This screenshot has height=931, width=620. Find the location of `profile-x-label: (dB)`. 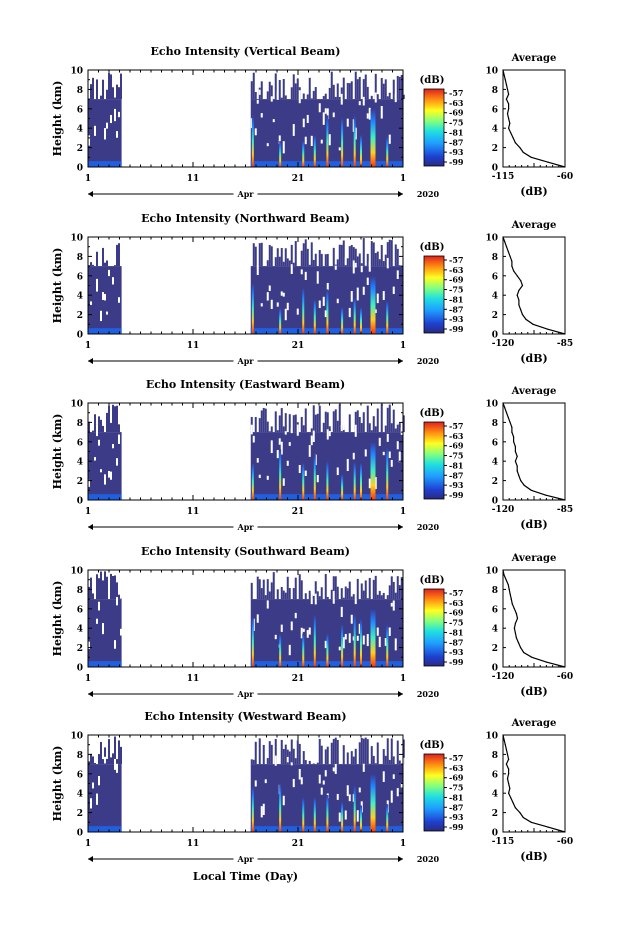

profile-x-label: (dB) is located at coordinates (533, 524).